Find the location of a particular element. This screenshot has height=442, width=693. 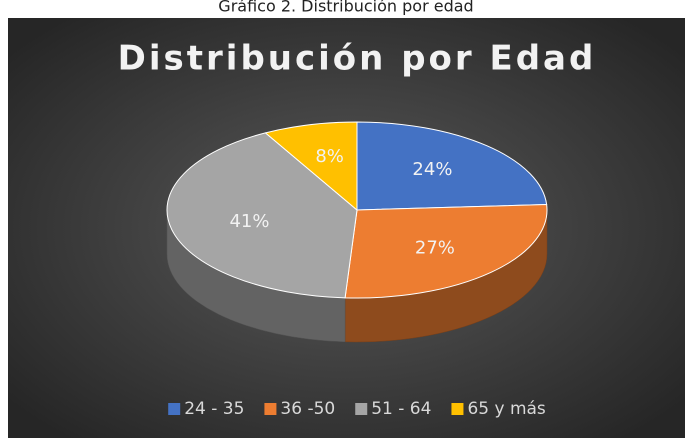

data-label: 8% is located at coordinates (329, 156).